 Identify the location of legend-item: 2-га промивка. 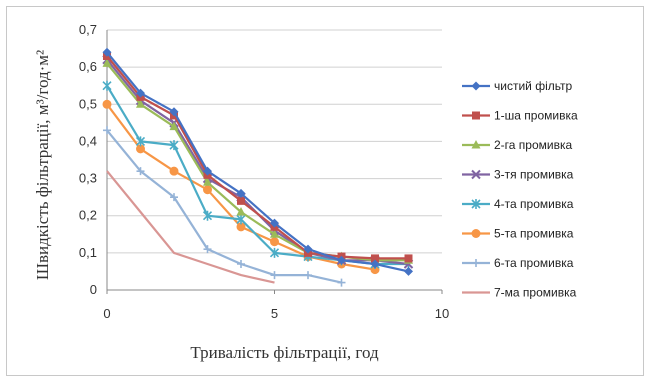
(517, 145).